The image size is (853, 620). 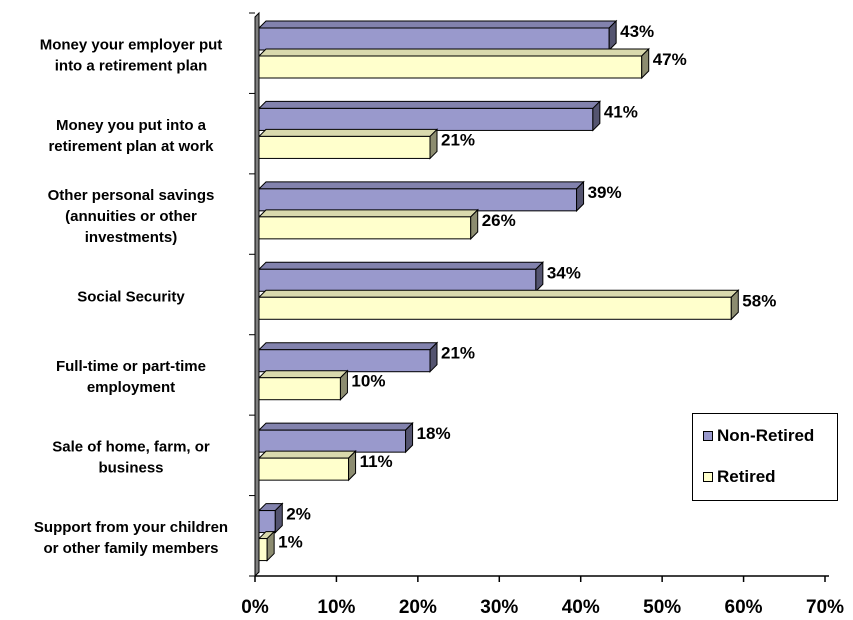 I want to click on category-label-line: Full-time or part-time, so click(x=131, y=366).